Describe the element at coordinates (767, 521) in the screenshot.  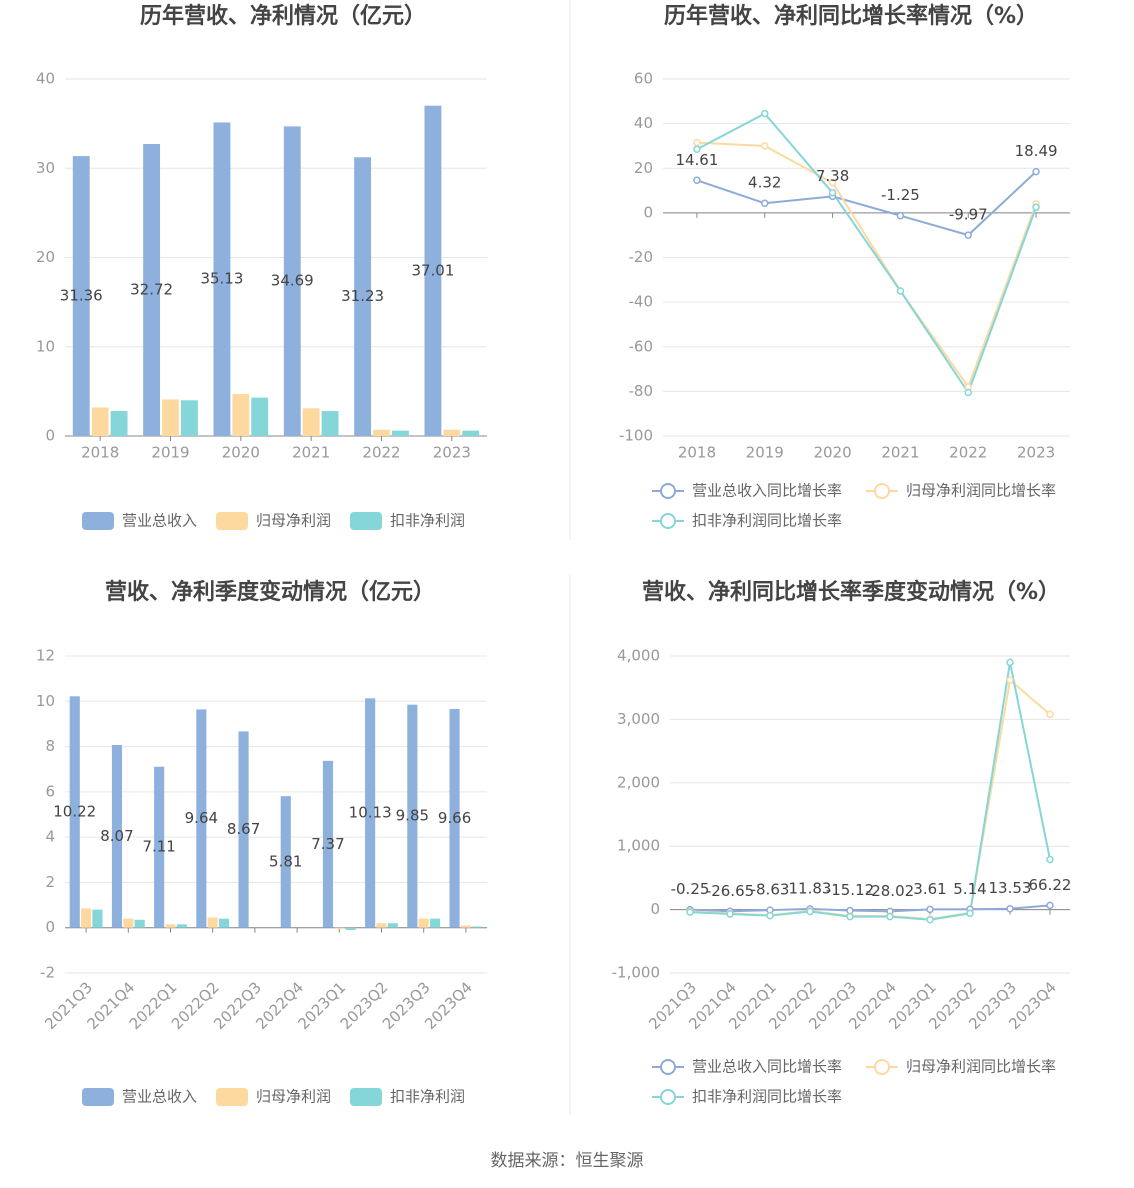
I see `legend-label: 扣非净利润同比增长率` at that location.